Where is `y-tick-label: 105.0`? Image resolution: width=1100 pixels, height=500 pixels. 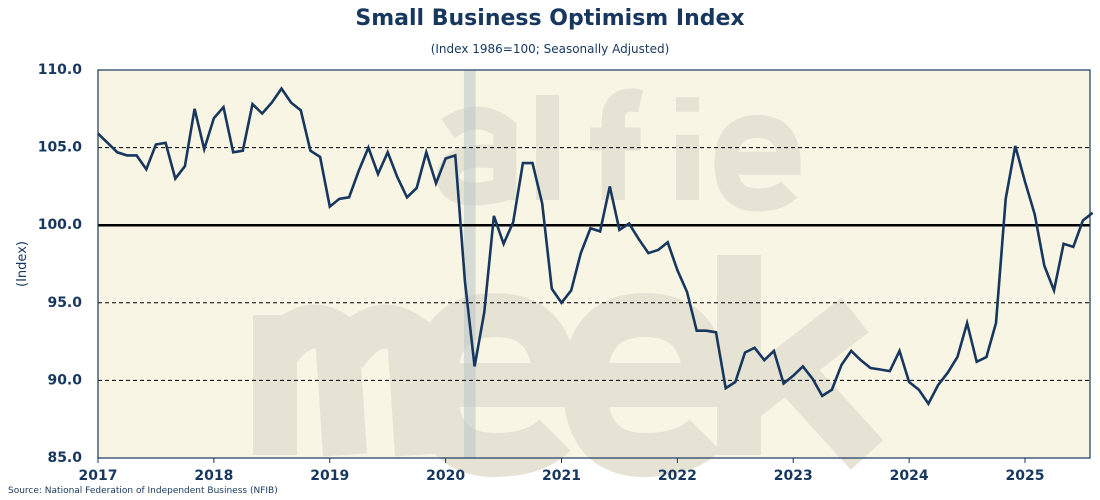
y-tick-label: 105.0 is located at coordinates (60, 148).